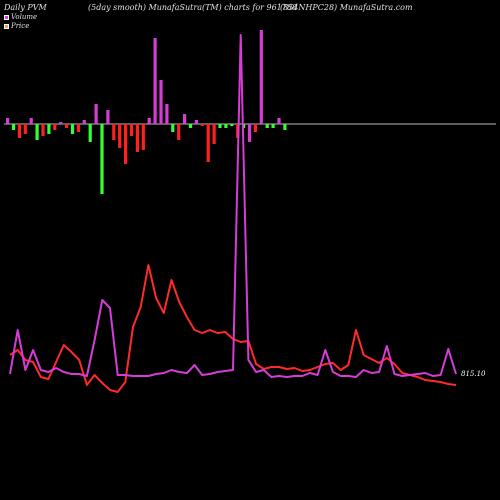  Describe the element at coordinates (25, 7) in the screenshot. I see `chart-type-label: Daily PVM` at that location.